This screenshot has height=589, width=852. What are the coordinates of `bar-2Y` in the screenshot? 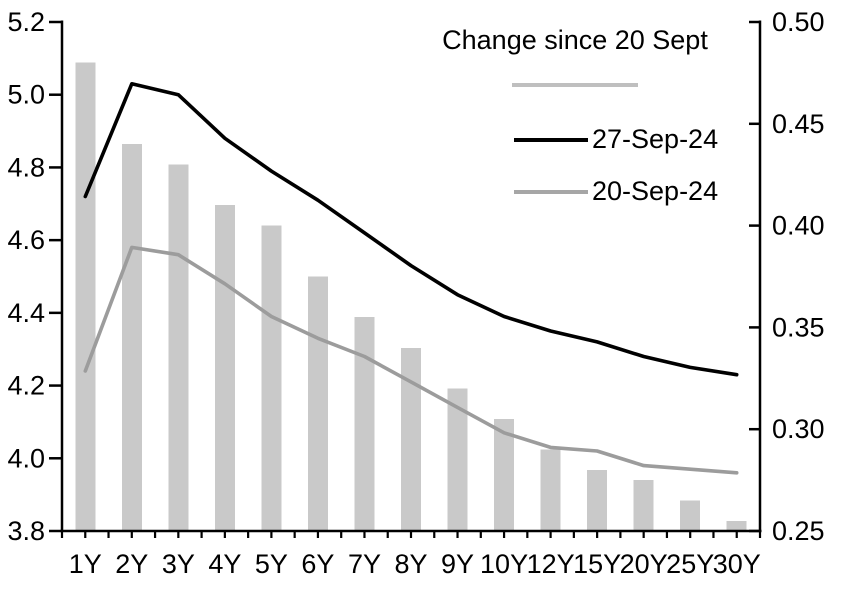 It's located at (131, 337).